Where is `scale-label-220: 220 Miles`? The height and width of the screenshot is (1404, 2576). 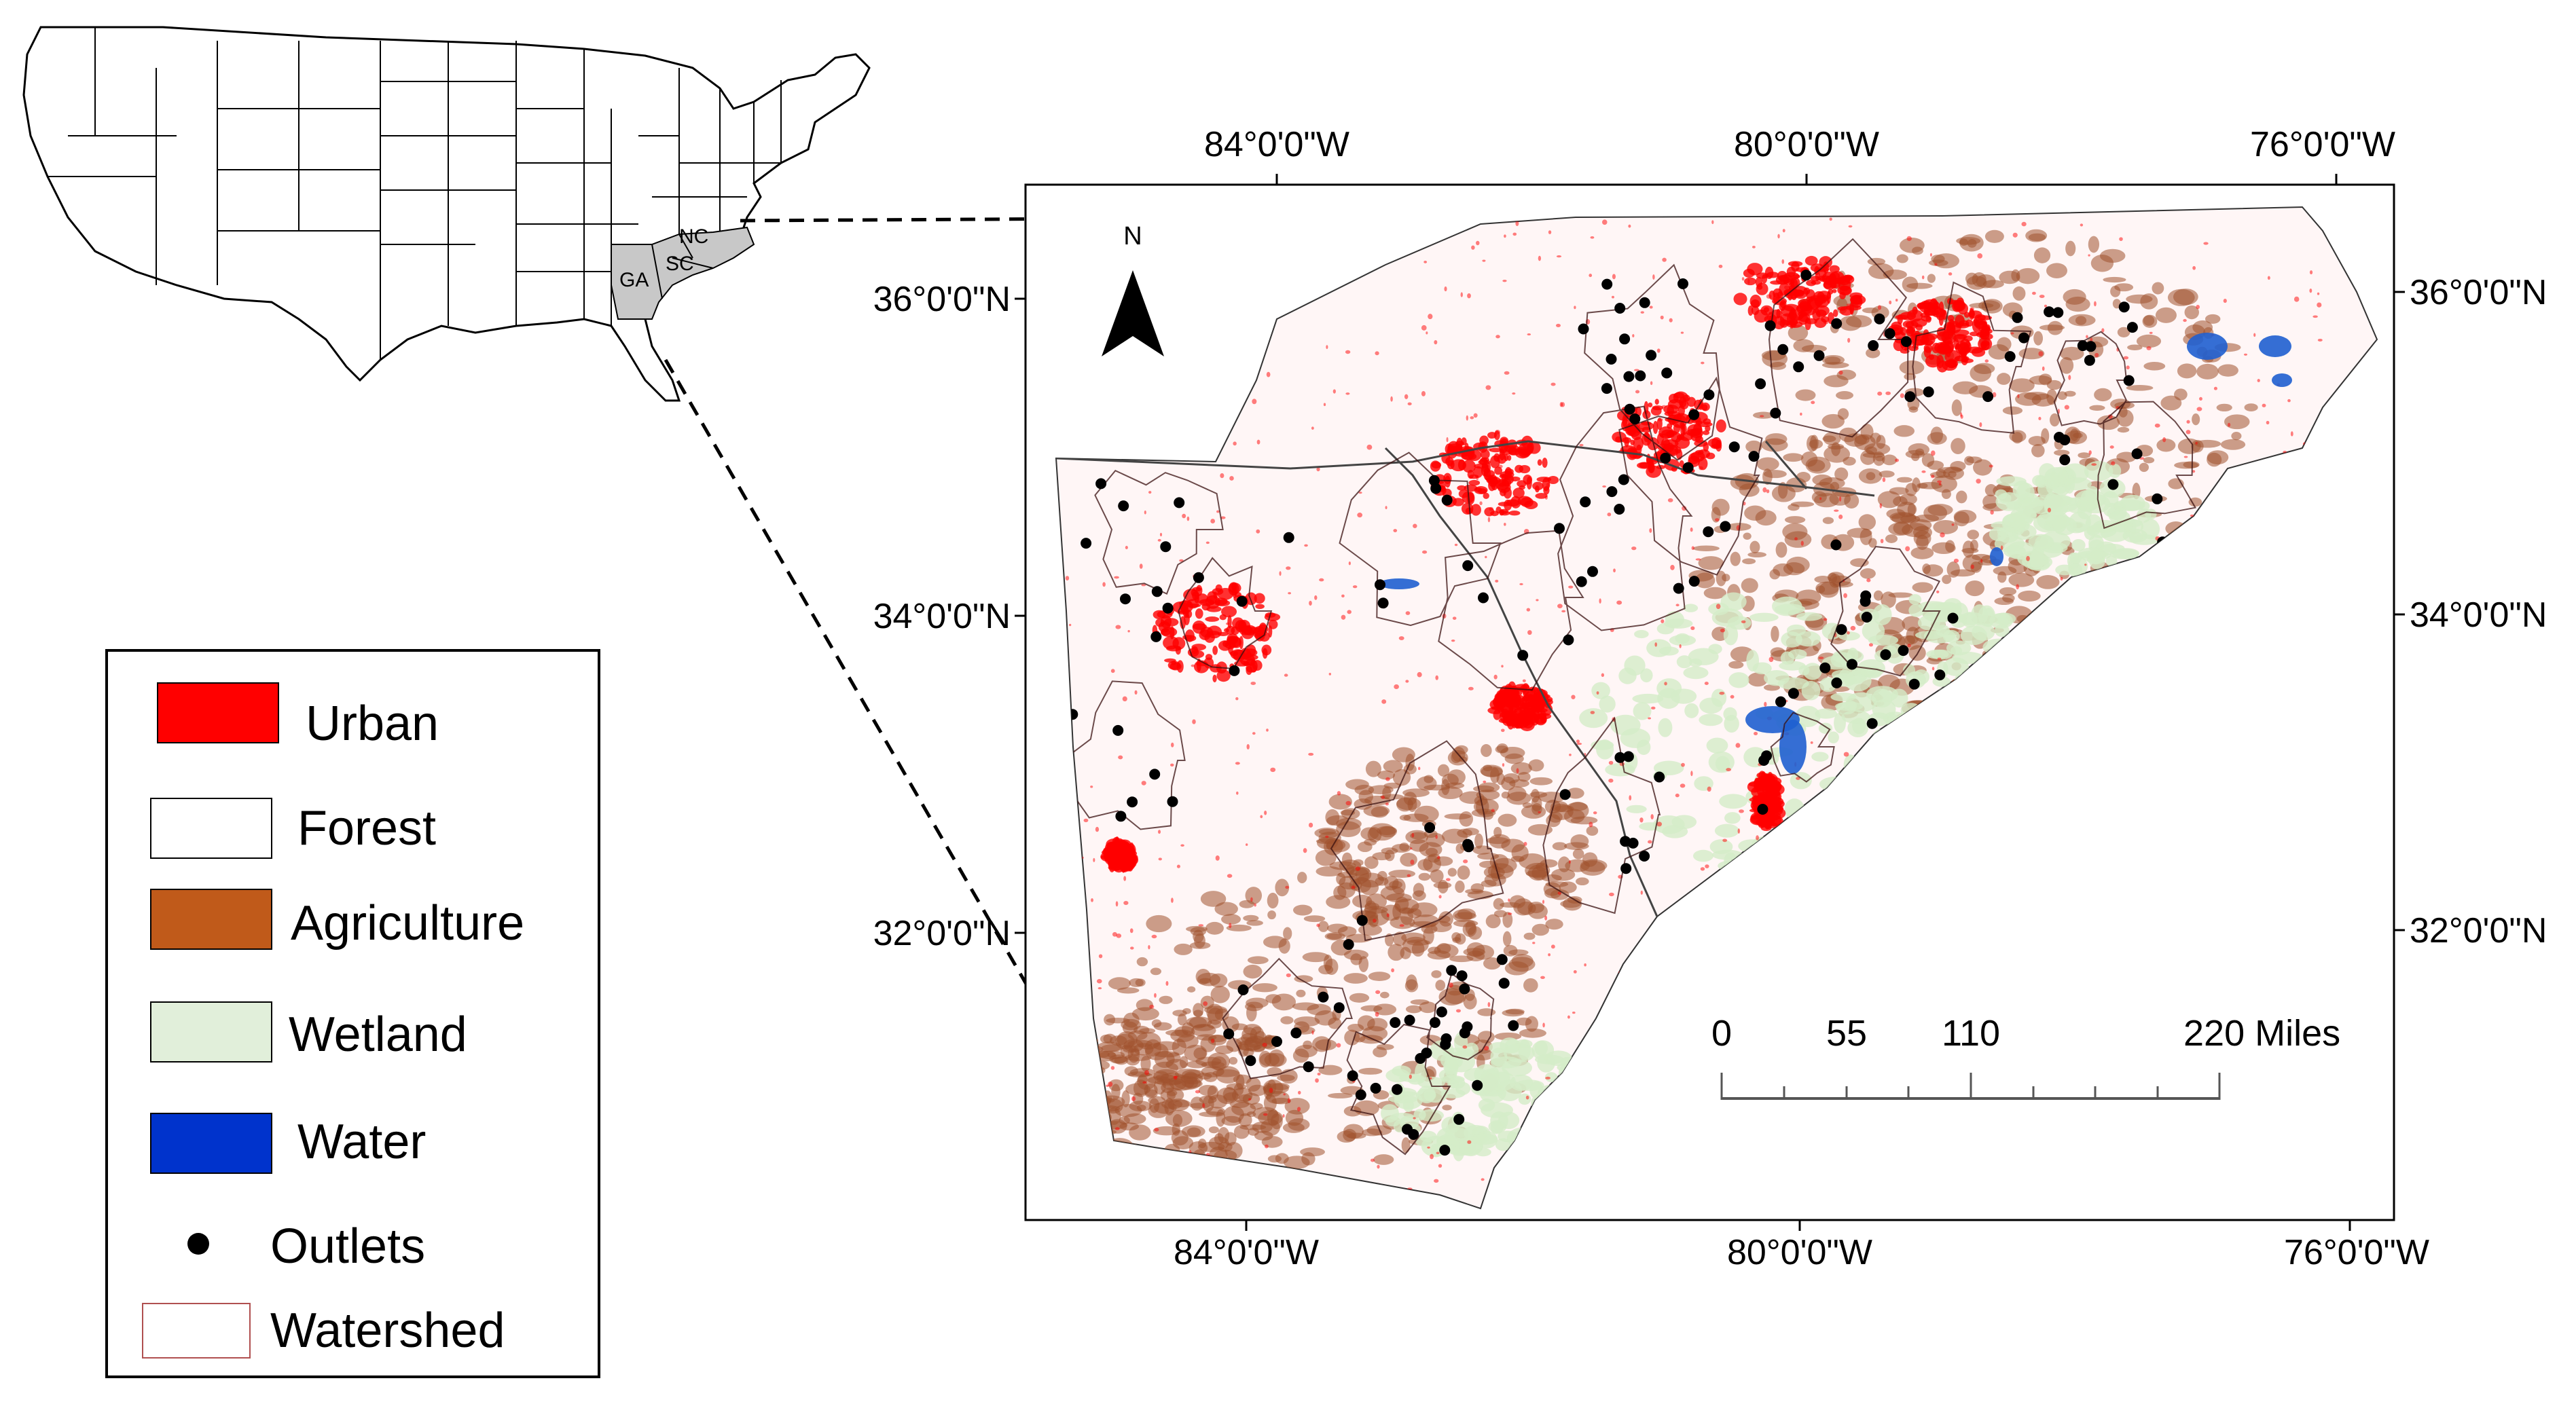 scale-label-220: 220 Miles is located at coordinates (2261, 1033).